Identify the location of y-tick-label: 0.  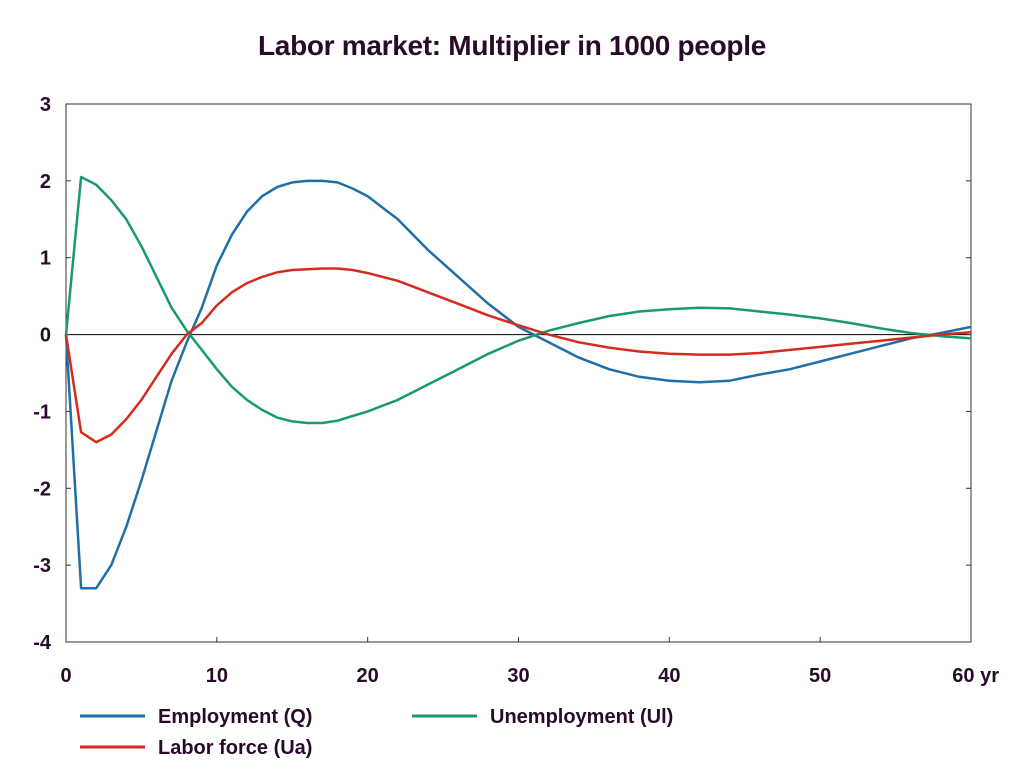
(45, 336).